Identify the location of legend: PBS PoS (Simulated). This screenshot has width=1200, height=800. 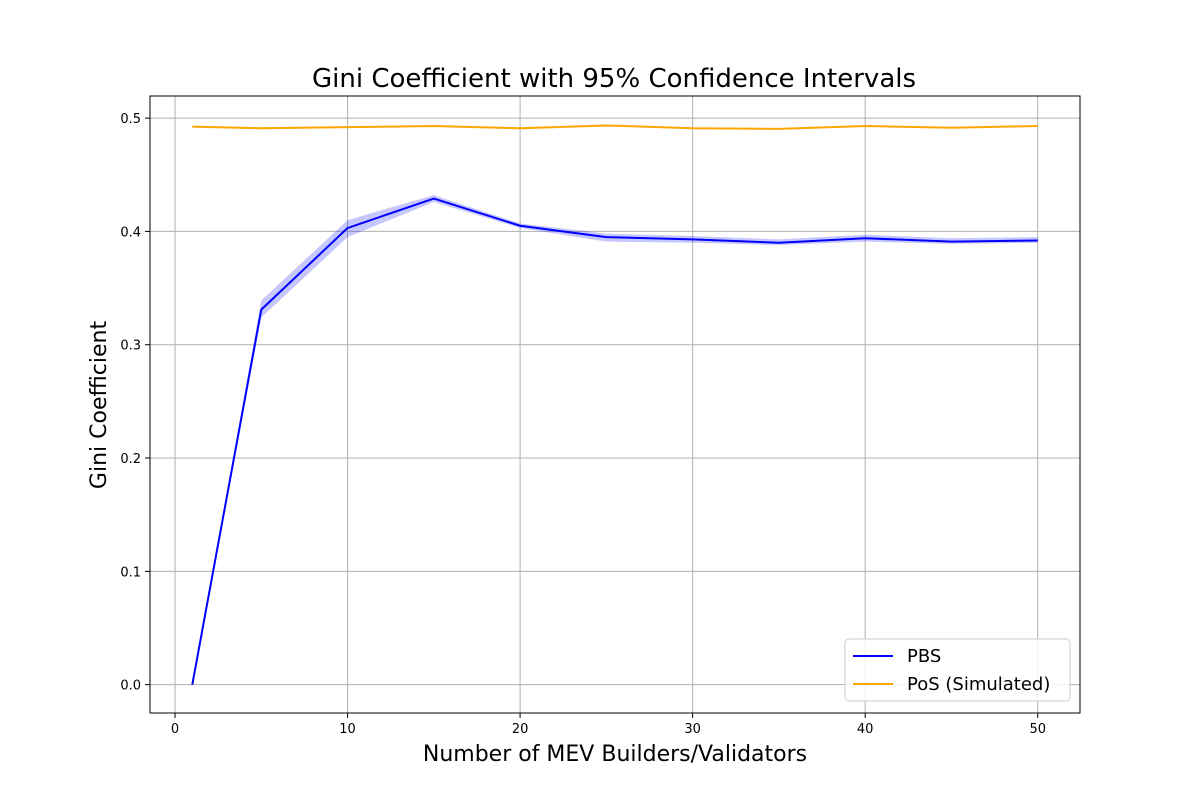
(957, 670).